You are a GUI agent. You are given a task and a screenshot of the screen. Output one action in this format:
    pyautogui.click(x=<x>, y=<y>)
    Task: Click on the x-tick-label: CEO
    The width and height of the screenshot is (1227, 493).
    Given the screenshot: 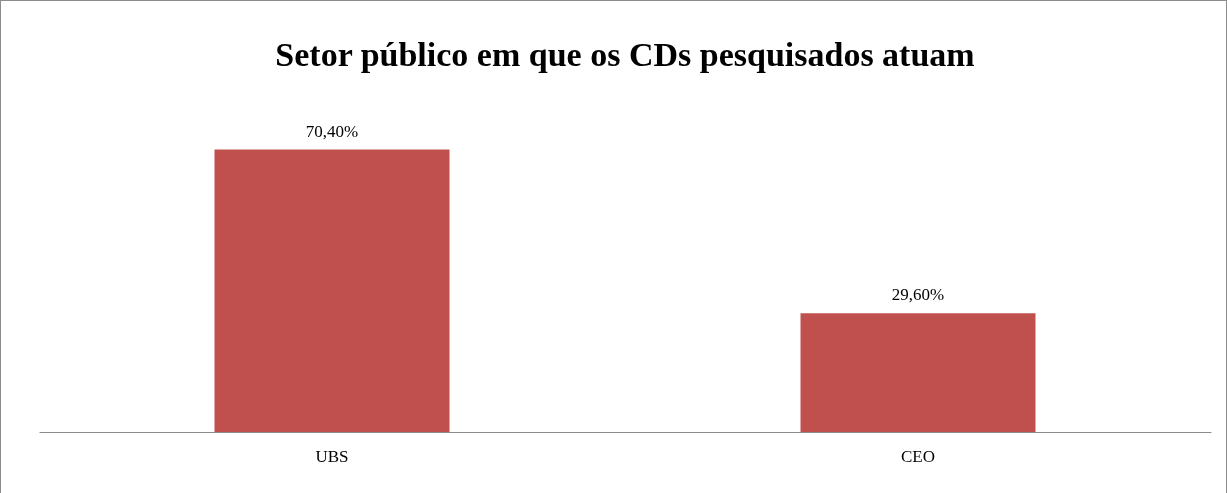 What is the action you would take?
    pyautogui.click(x=918, y=456)
    